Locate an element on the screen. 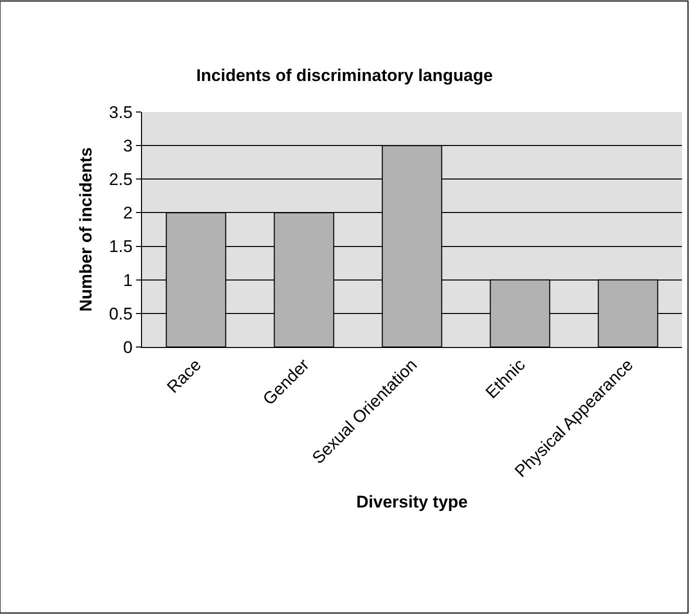 Image resolution: width=689 pixels, height=614 pixels. y-tick-label: 1.5 is located at coordinates (120, 246).